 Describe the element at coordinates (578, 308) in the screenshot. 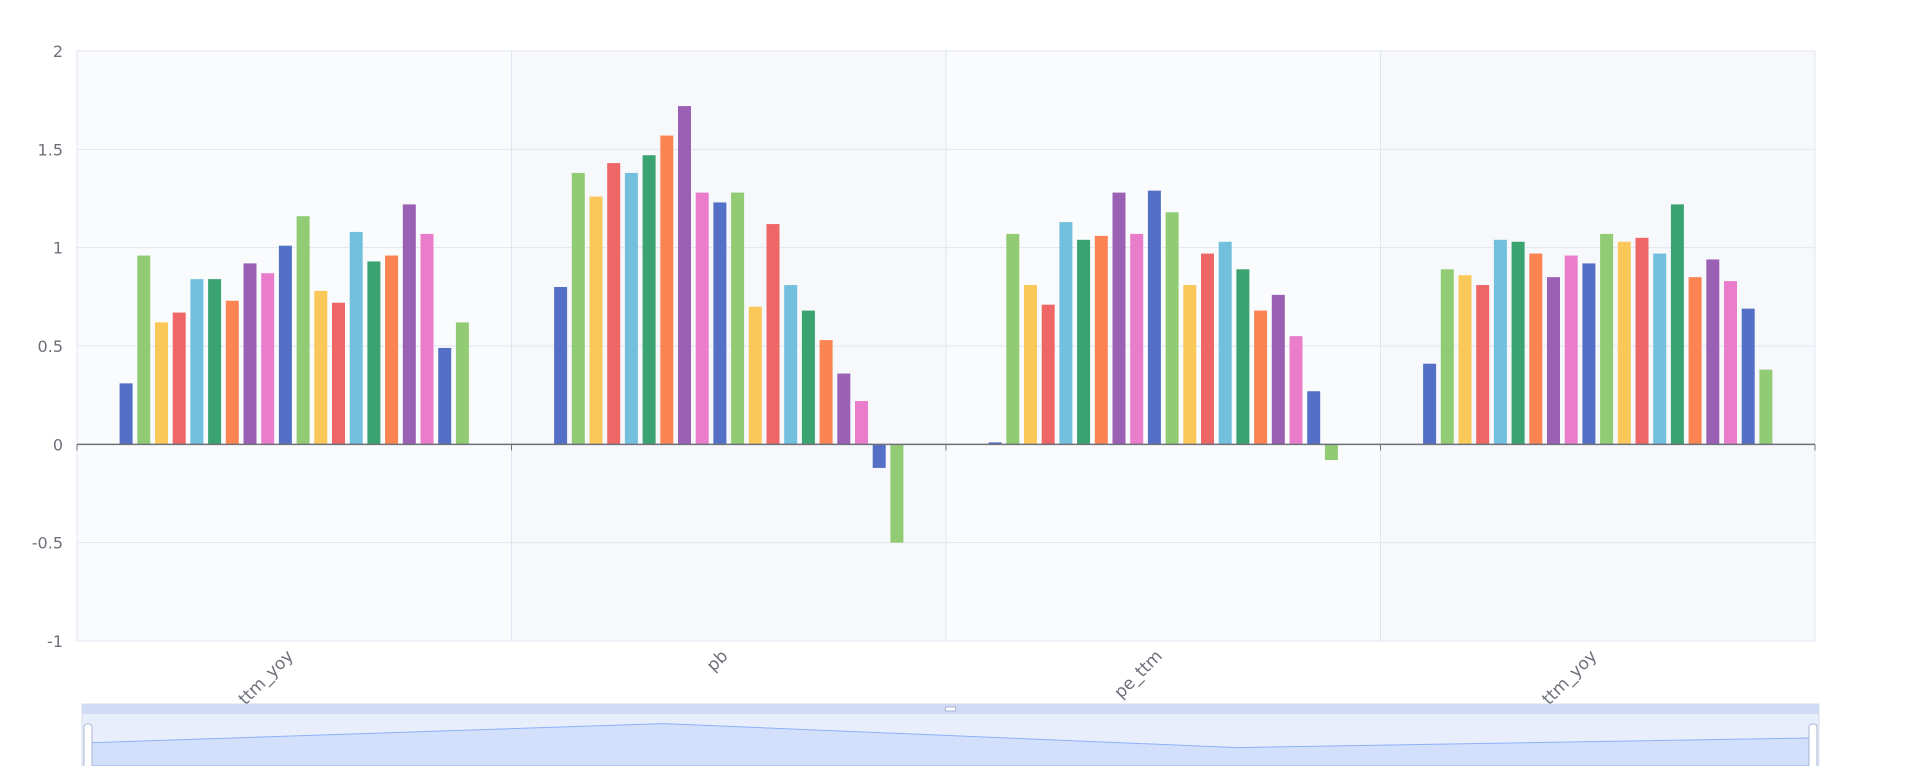

I see `bar-pb-s2` at that location.